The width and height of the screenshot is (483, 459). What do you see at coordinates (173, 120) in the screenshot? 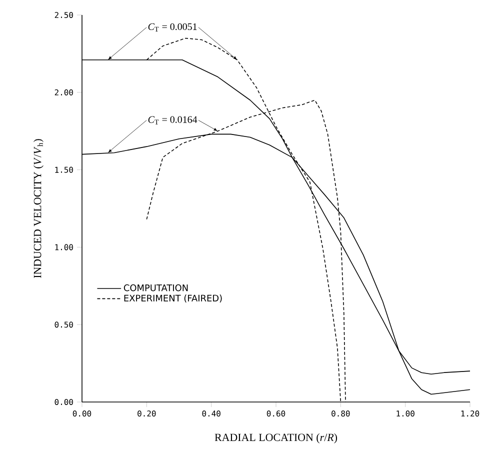
I see `annotation: C$_{T}$ = 0.0164` at bounding box center [173, 120].